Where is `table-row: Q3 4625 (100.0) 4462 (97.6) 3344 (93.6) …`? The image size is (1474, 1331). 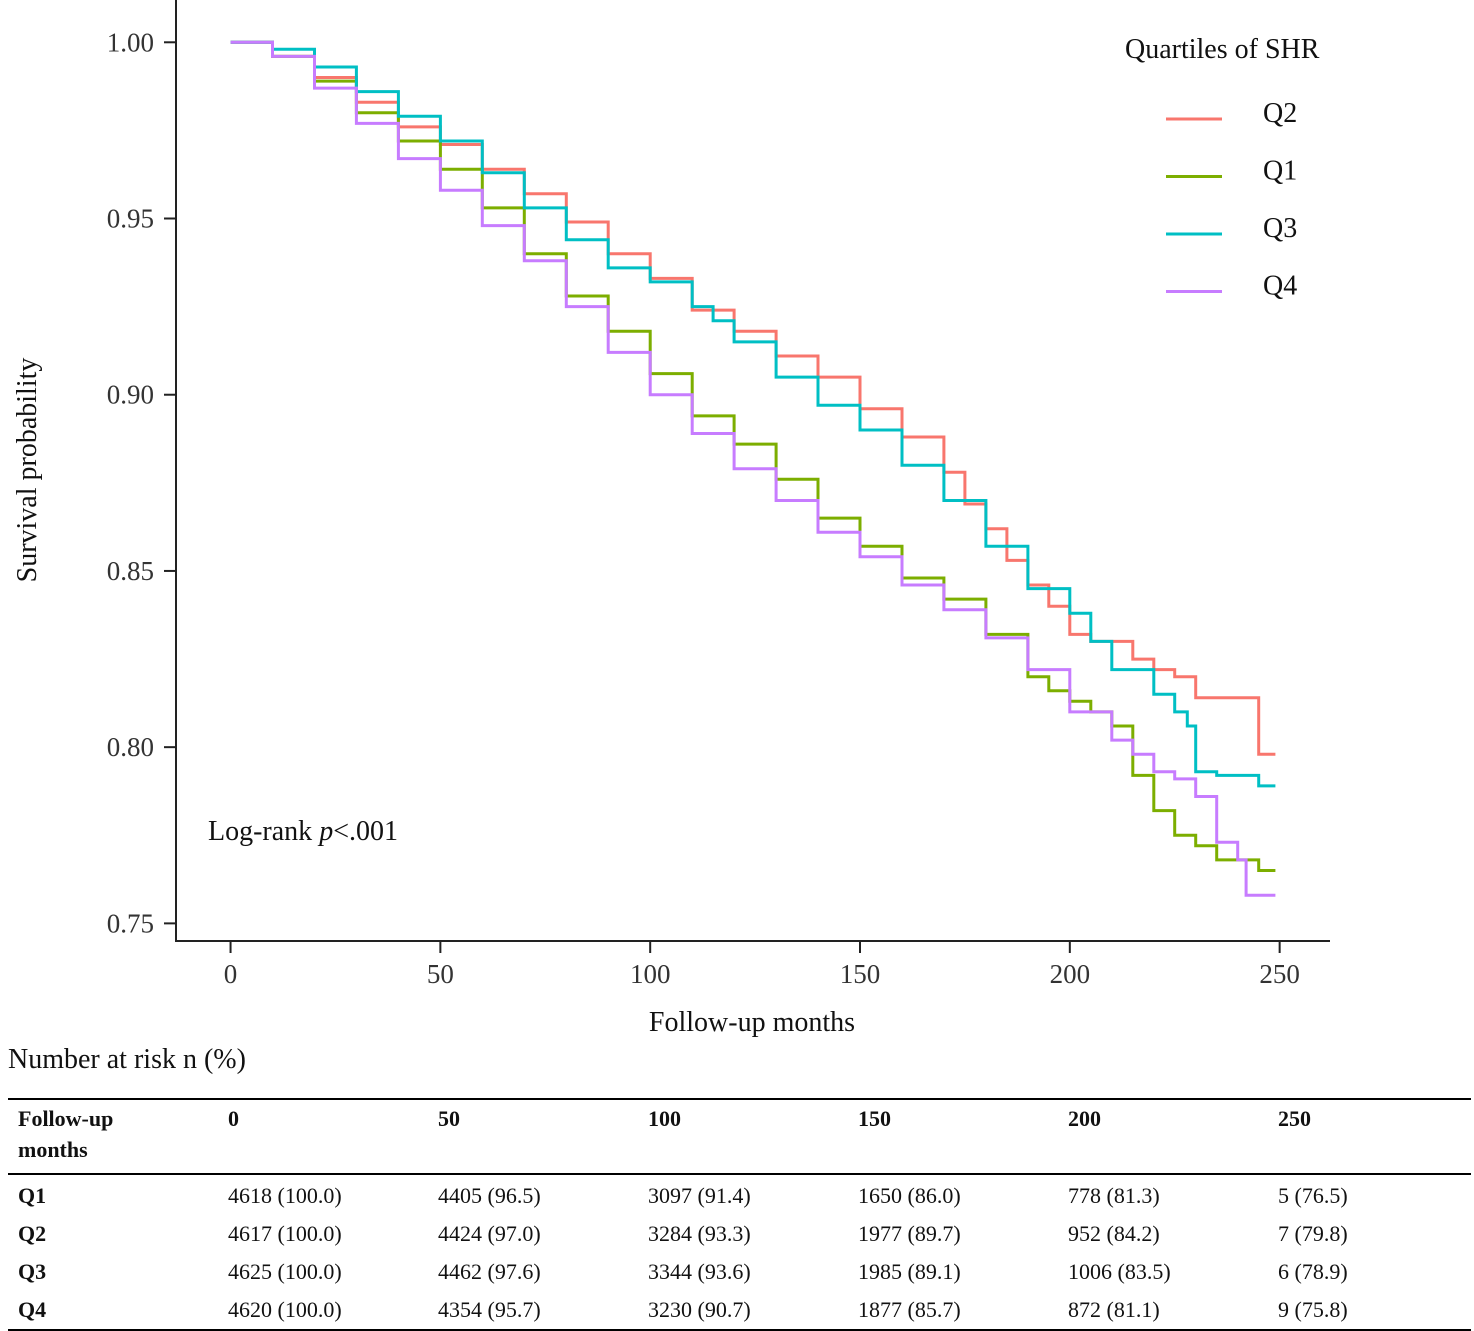 table-row: Q3 4625 (100.0) 4462 (97.6) 3344 (93.6) … is located at coordinates (739, 1272).